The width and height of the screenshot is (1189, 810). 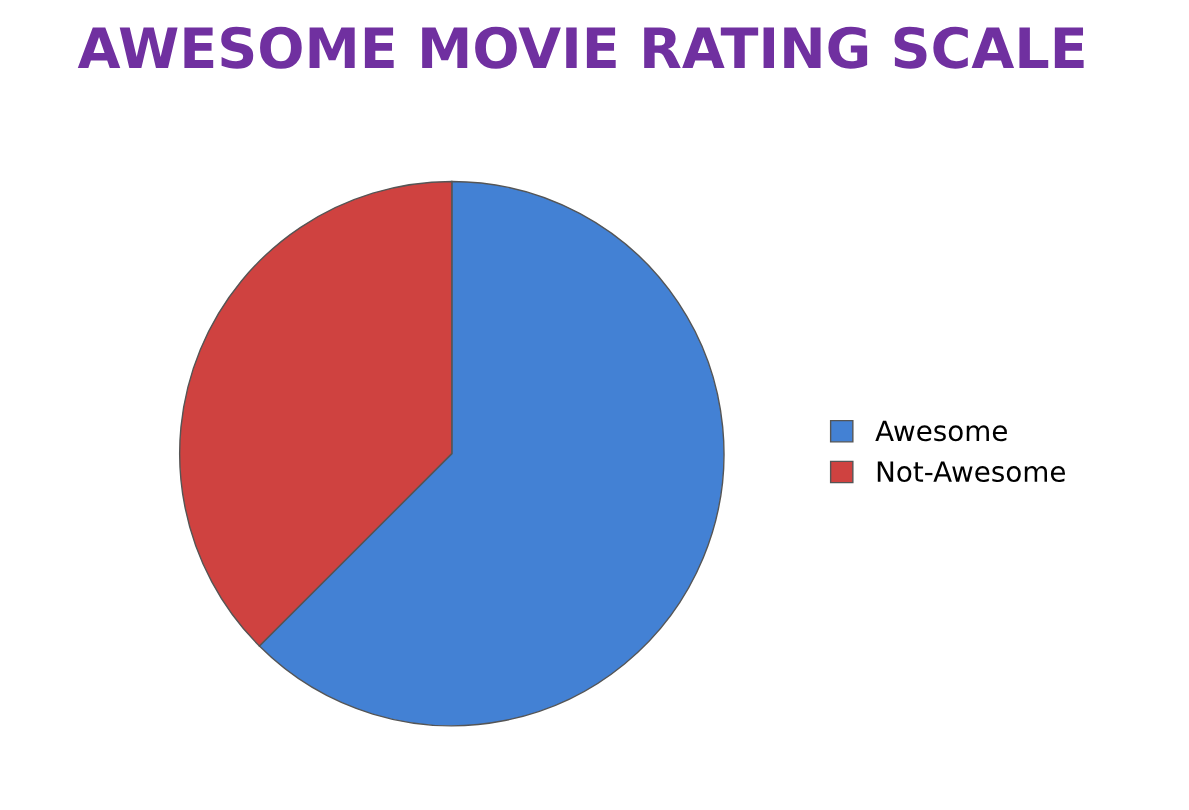 I want to click on chart-title: AWESOME MOVIE RATING SCALE, so click(x=580, y=47).